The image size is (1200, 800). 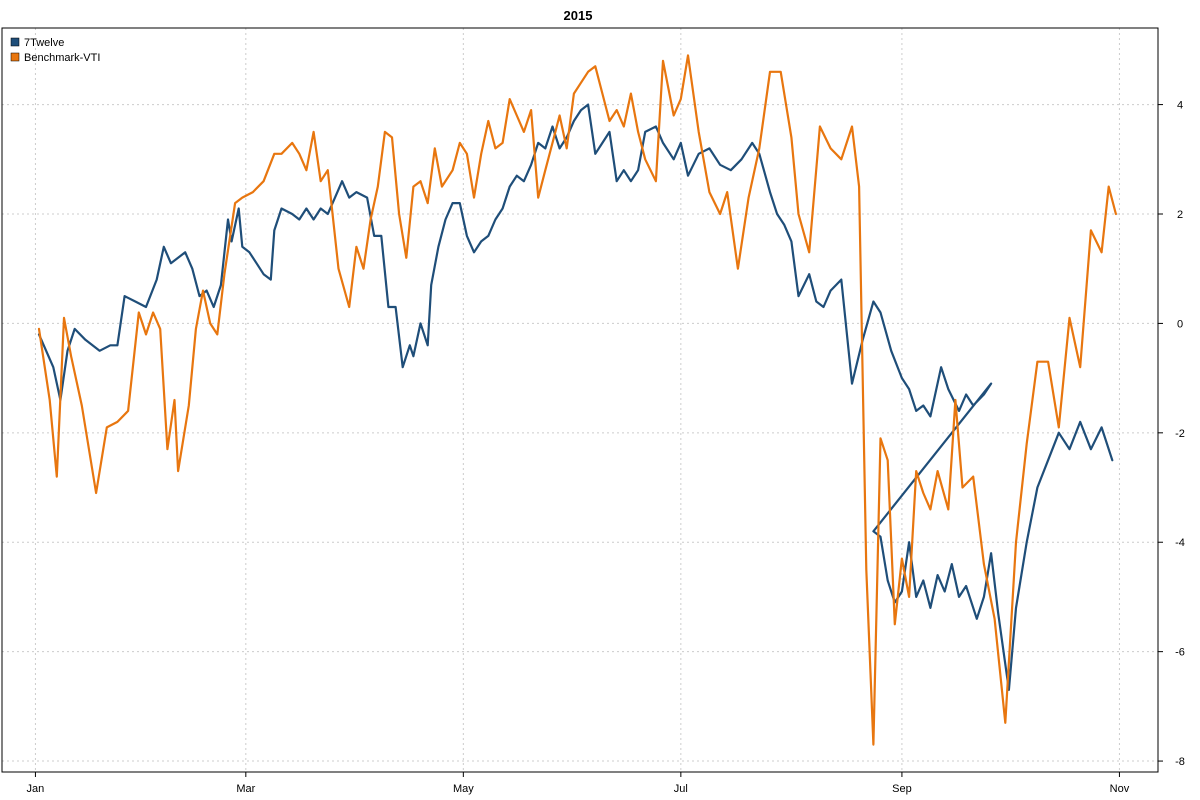 What do you see at coordinates (1171, 434) in the screenshot?
I see `y-axis: 4 2 0 -2 -4 -6 -8` at bounding box center [1171, 434].